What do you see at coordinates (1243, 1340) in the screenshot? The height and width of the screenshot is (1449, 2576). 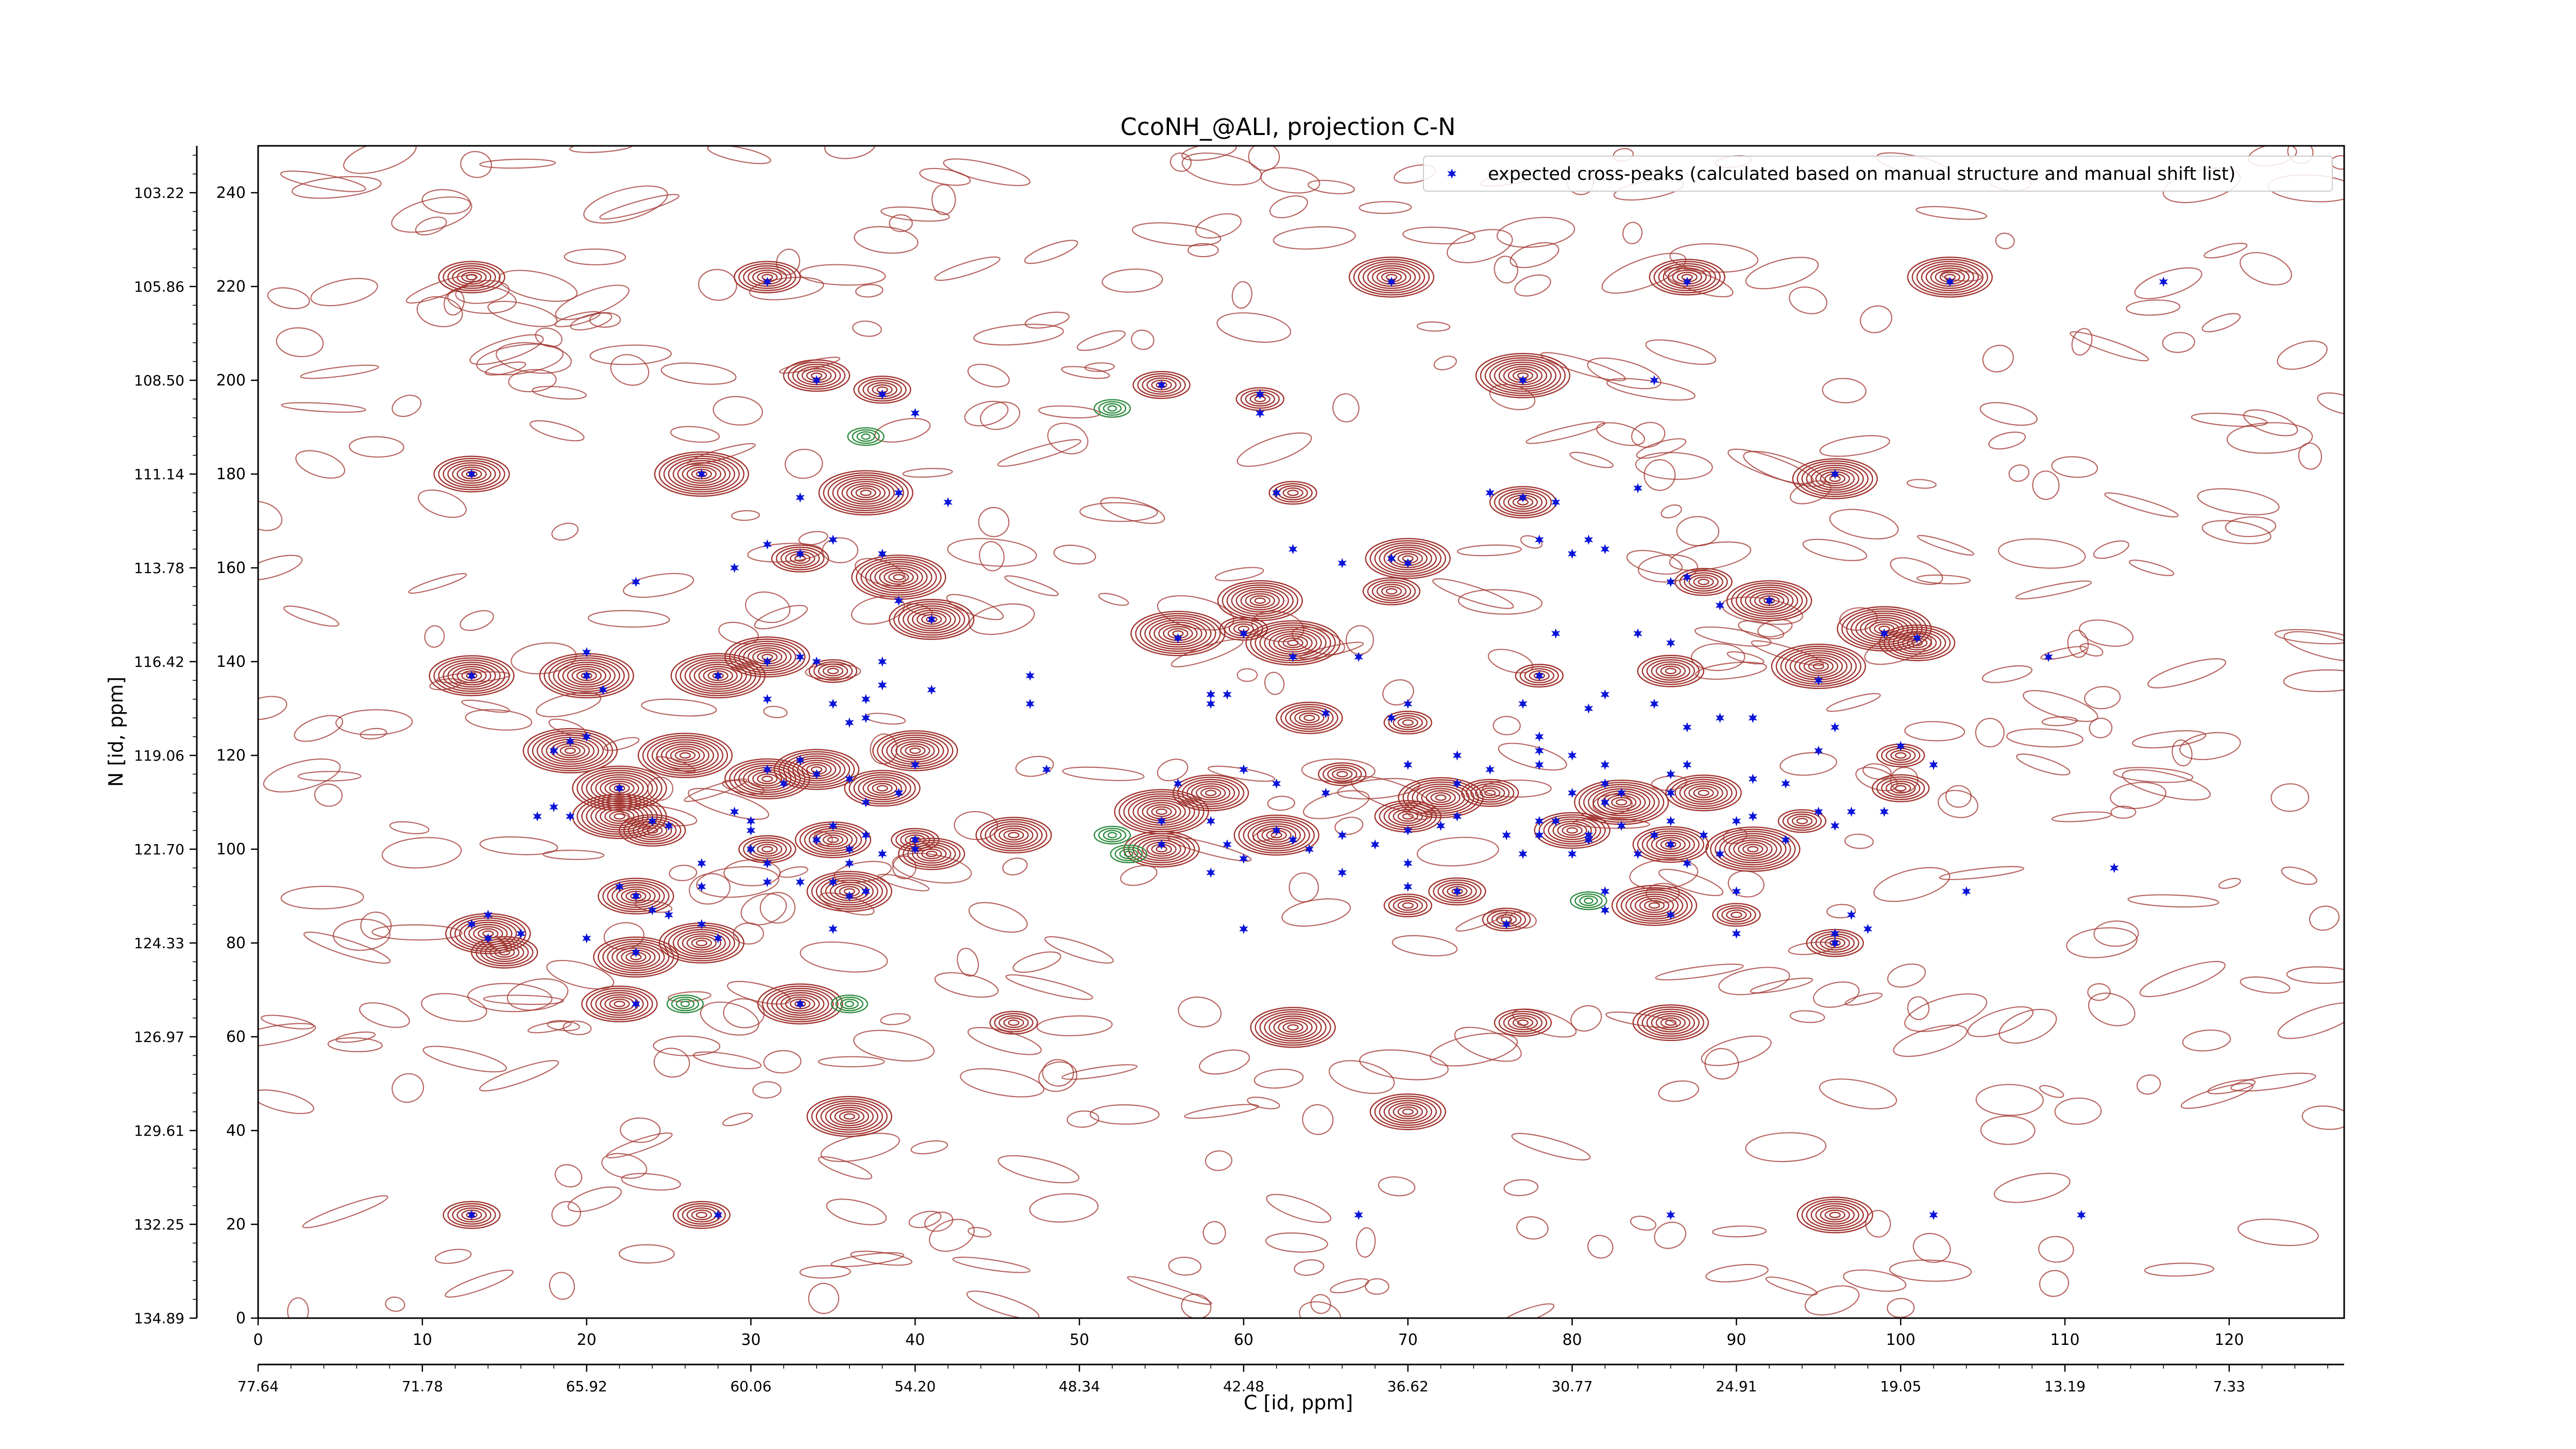 I see `x-tick-label: 60` at bounding box center [1243, 1340].